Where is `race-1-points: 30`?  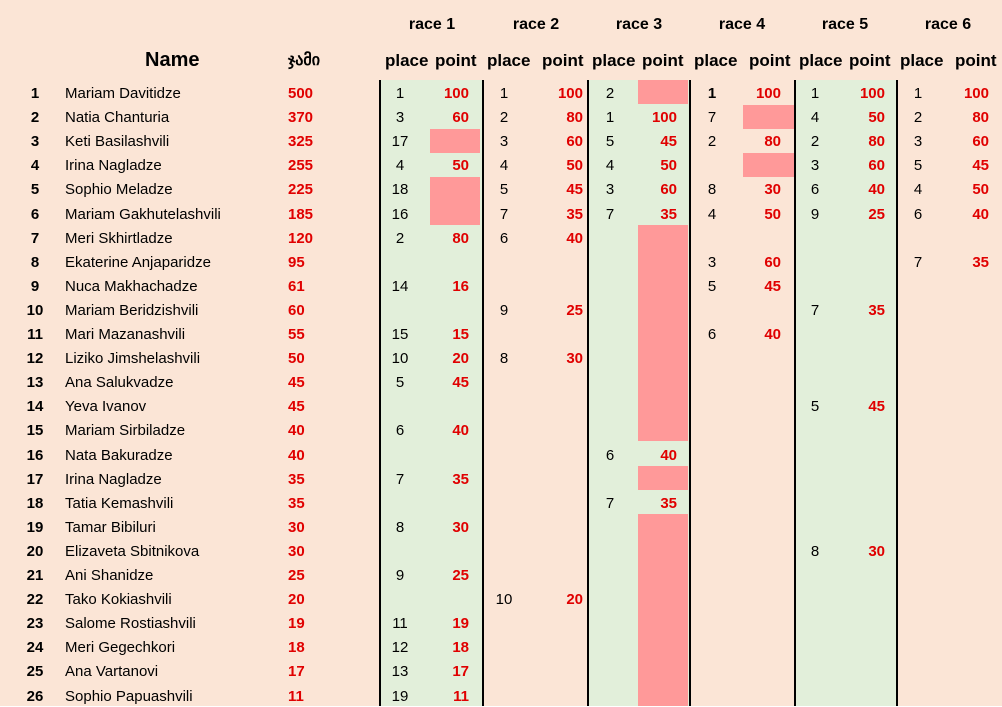 race-1-points: 30 is located at coordinates (460, 527).